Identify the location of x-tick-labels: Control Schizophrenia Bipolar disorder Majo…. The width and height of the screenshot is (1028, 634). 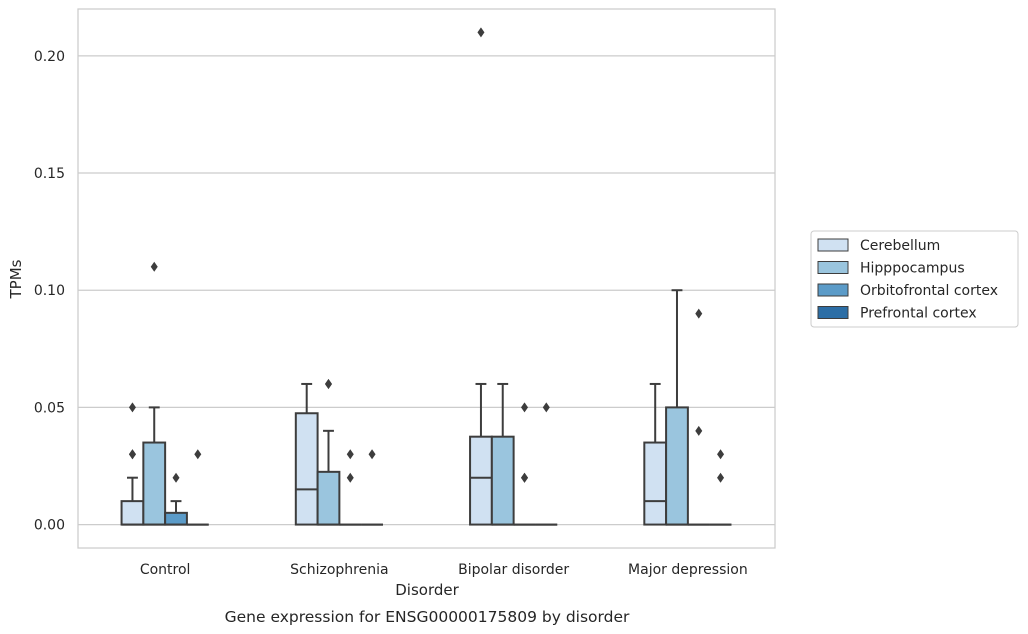
(444, 570).